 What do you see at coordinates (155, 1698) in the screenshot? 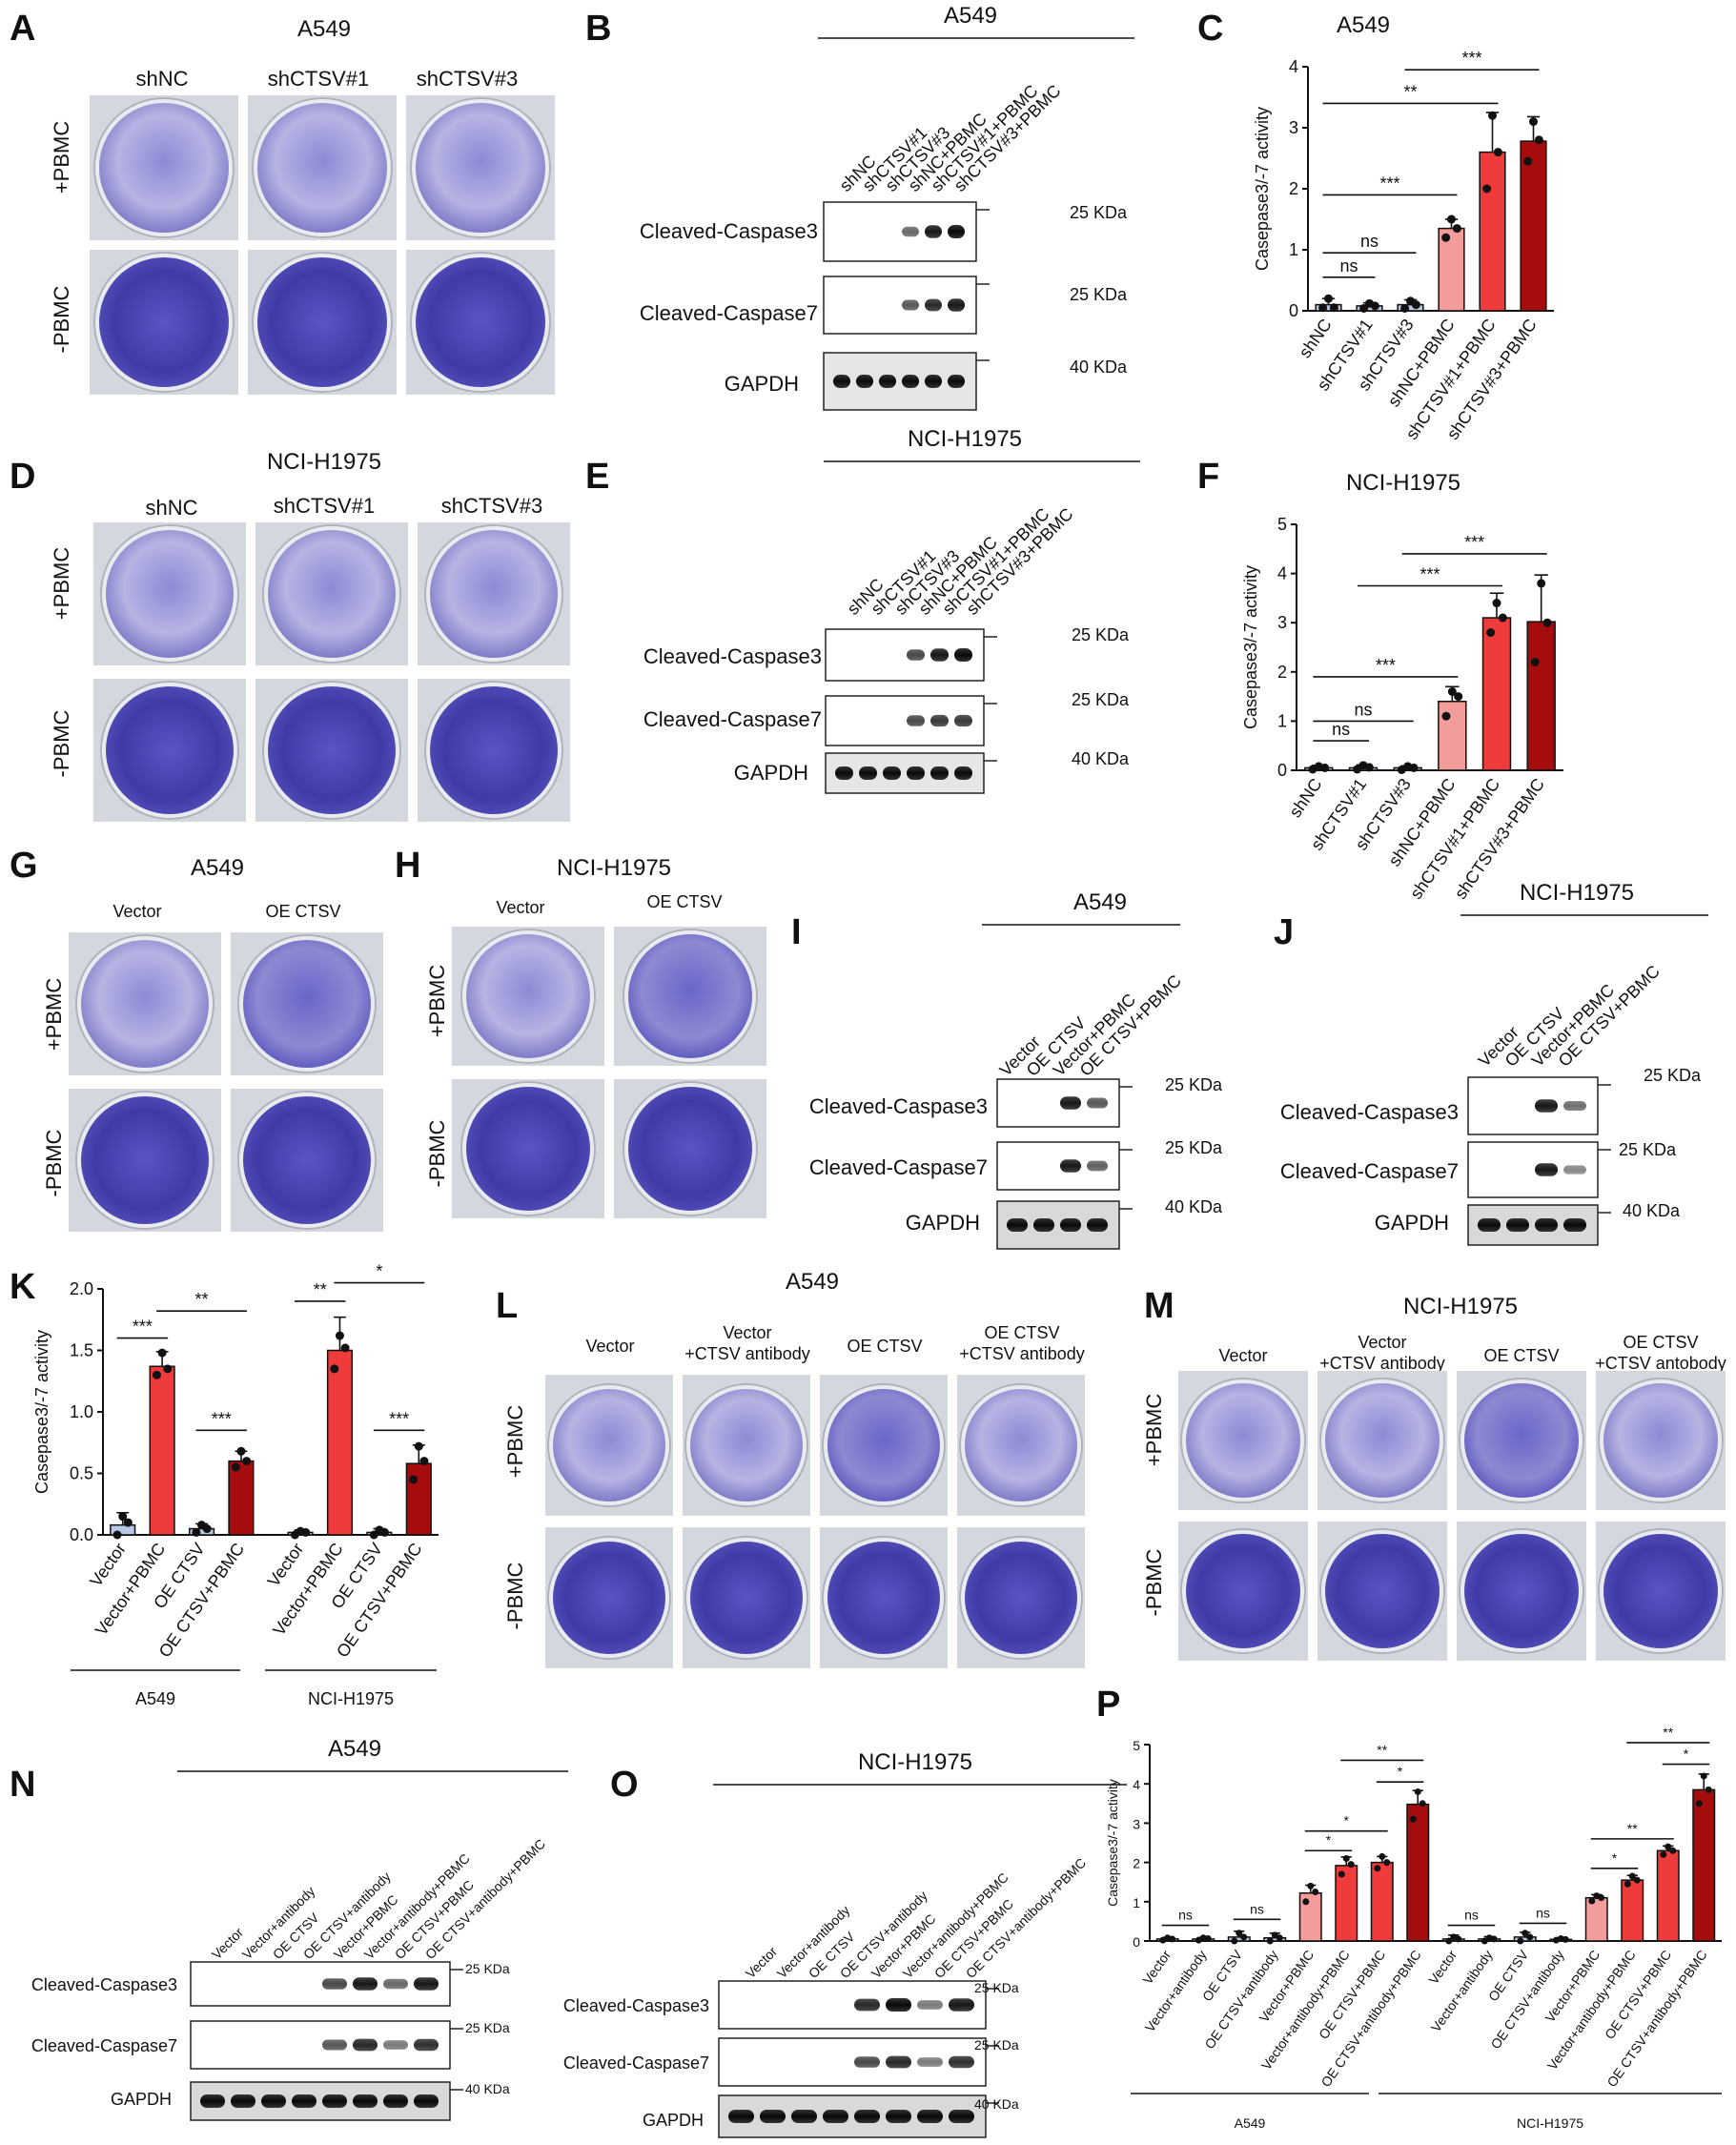
I see `panel-k-group-label-1: A549` at bounding box center [155, 1698].